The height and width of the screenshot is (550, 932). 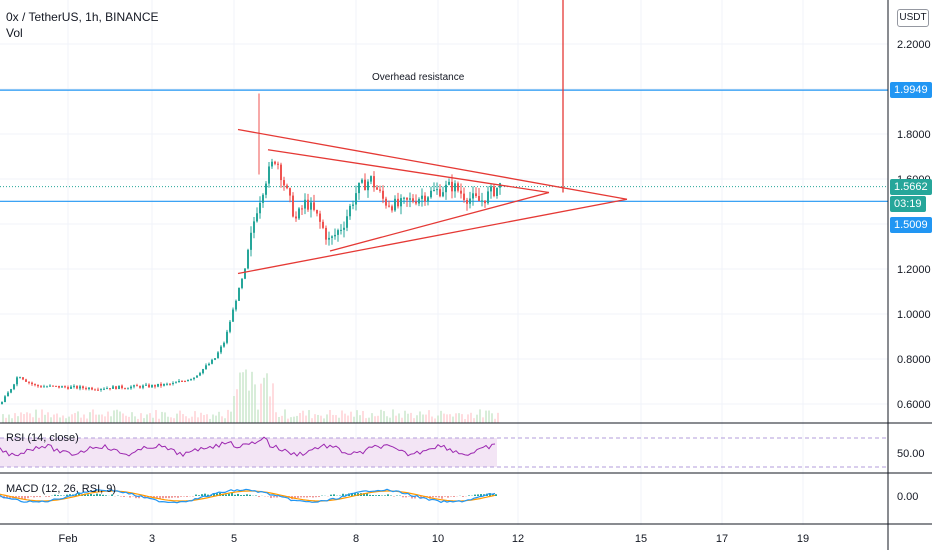 I want to click on price-tick-label: 0.6000, so click(x=914, y=405).